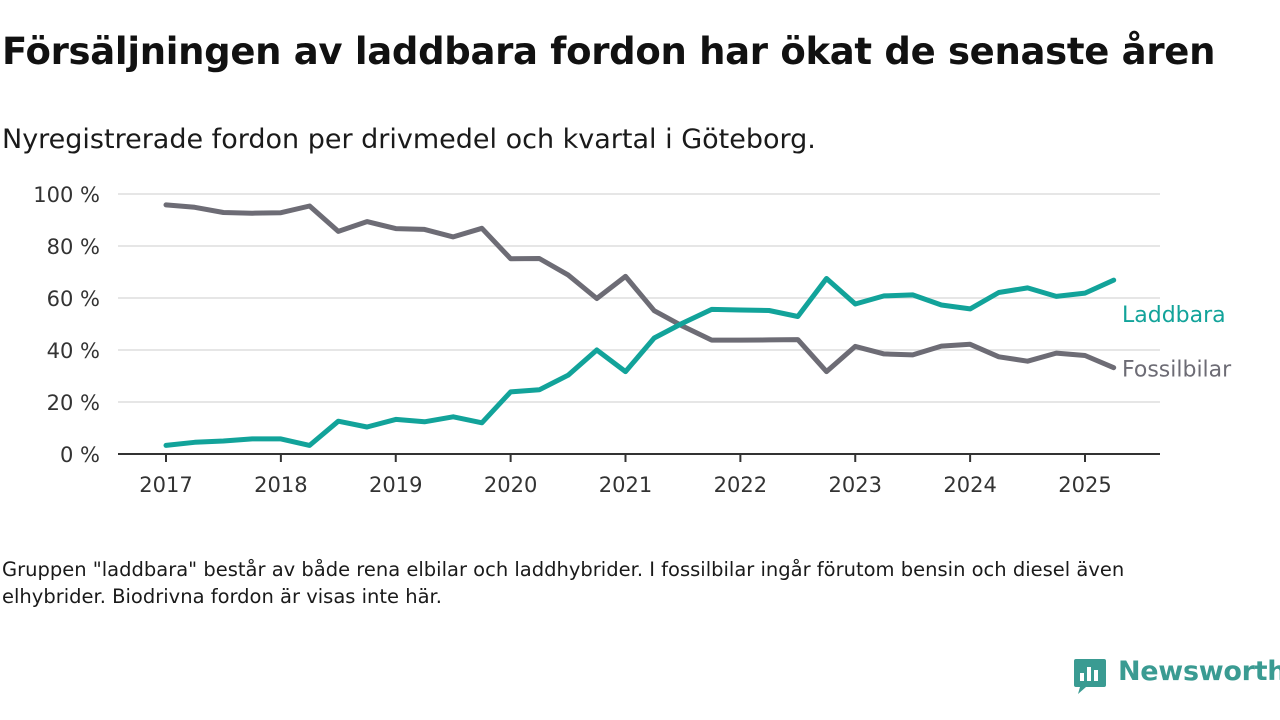 This screenshot has width=1280, height=720. What do you see at coordinates (1177, 370) in the screenshot?
I see `series-label-fossilbilar: Fossilbilar` at bounding box center [1177, 370].